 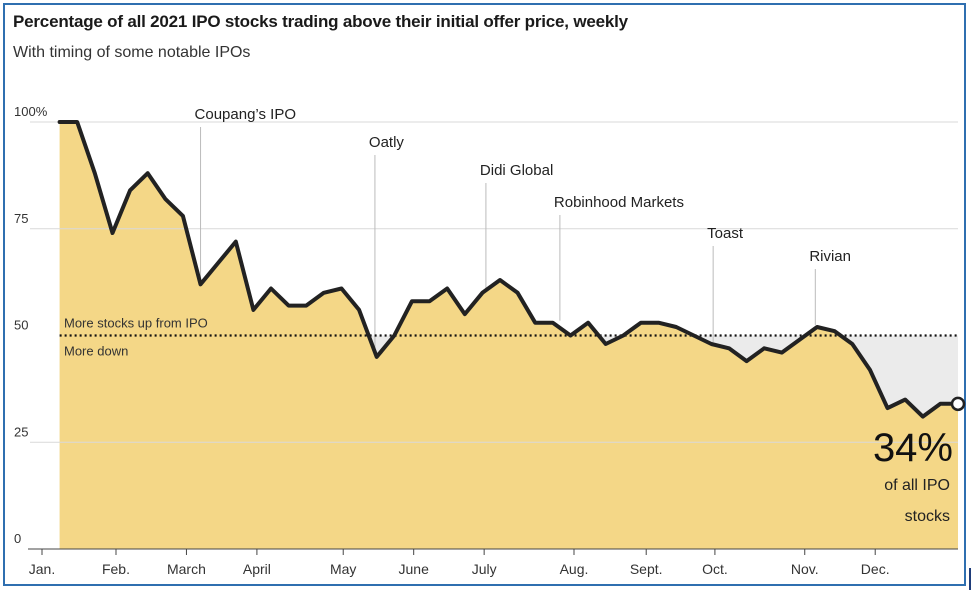 I want to click on y-tick-label: 50, so click(x=21, y=325).